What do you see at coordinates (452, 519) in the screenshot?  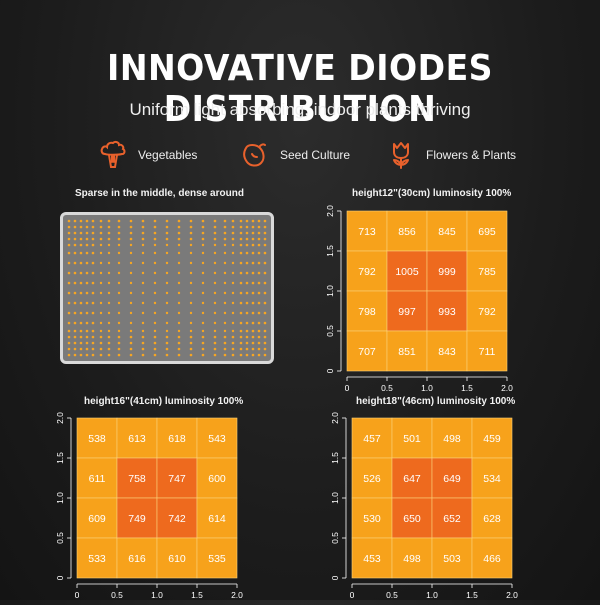 I see `heatmap-value: 652` at bounding box center [452, 519].